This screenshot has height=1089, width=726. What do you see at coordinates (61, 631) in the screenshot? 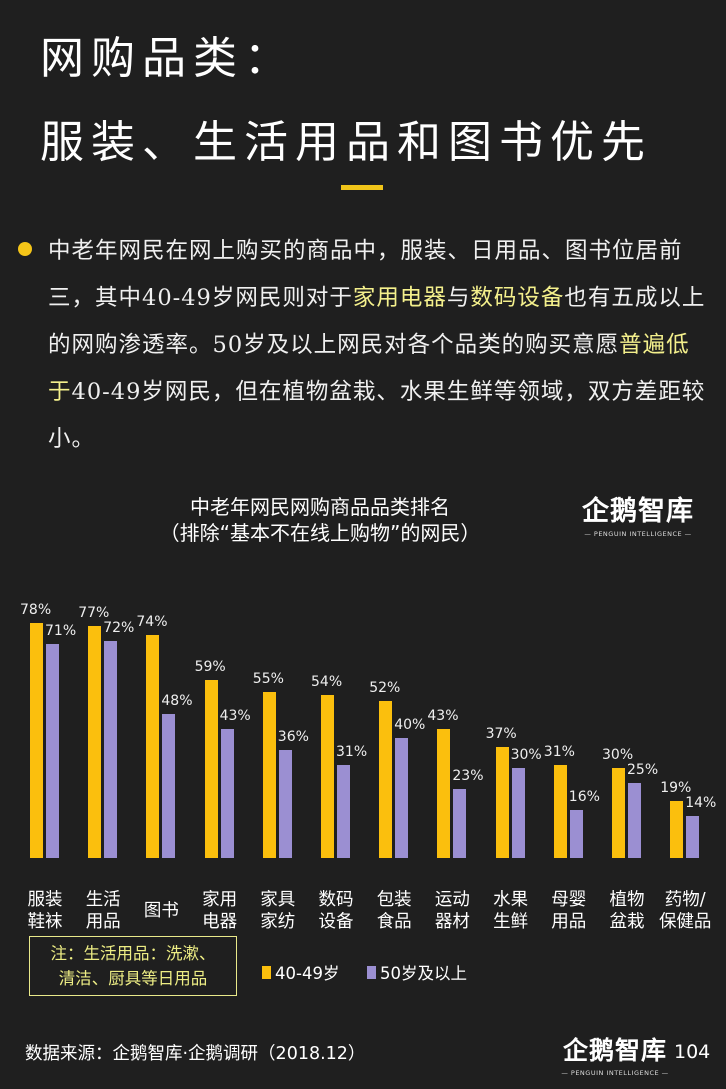
I see `value-label: 71%` at bounding box center [61, 631].